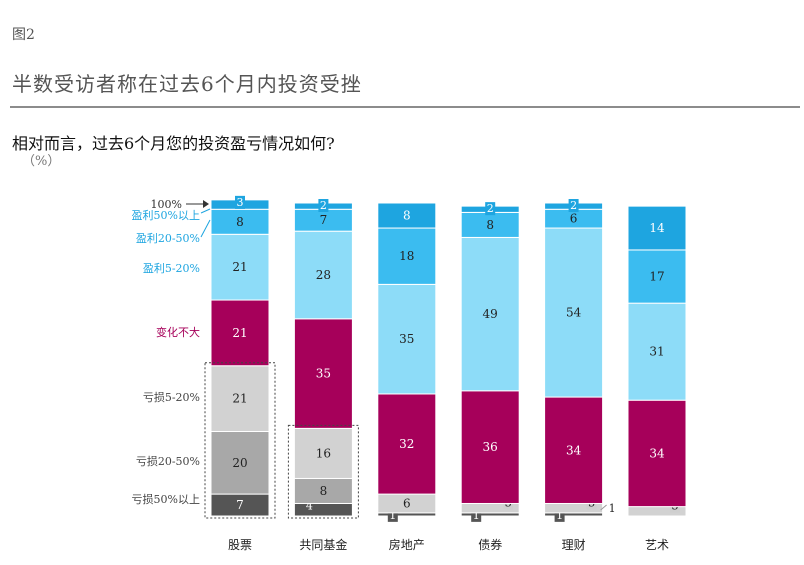 Image resolution: width=804 pixels, height=565 pixels. Describe the element at coordinates (168, 461) in the screenshot. I see `legend-label-loss_20_50: 亏损20-50%` at that location.